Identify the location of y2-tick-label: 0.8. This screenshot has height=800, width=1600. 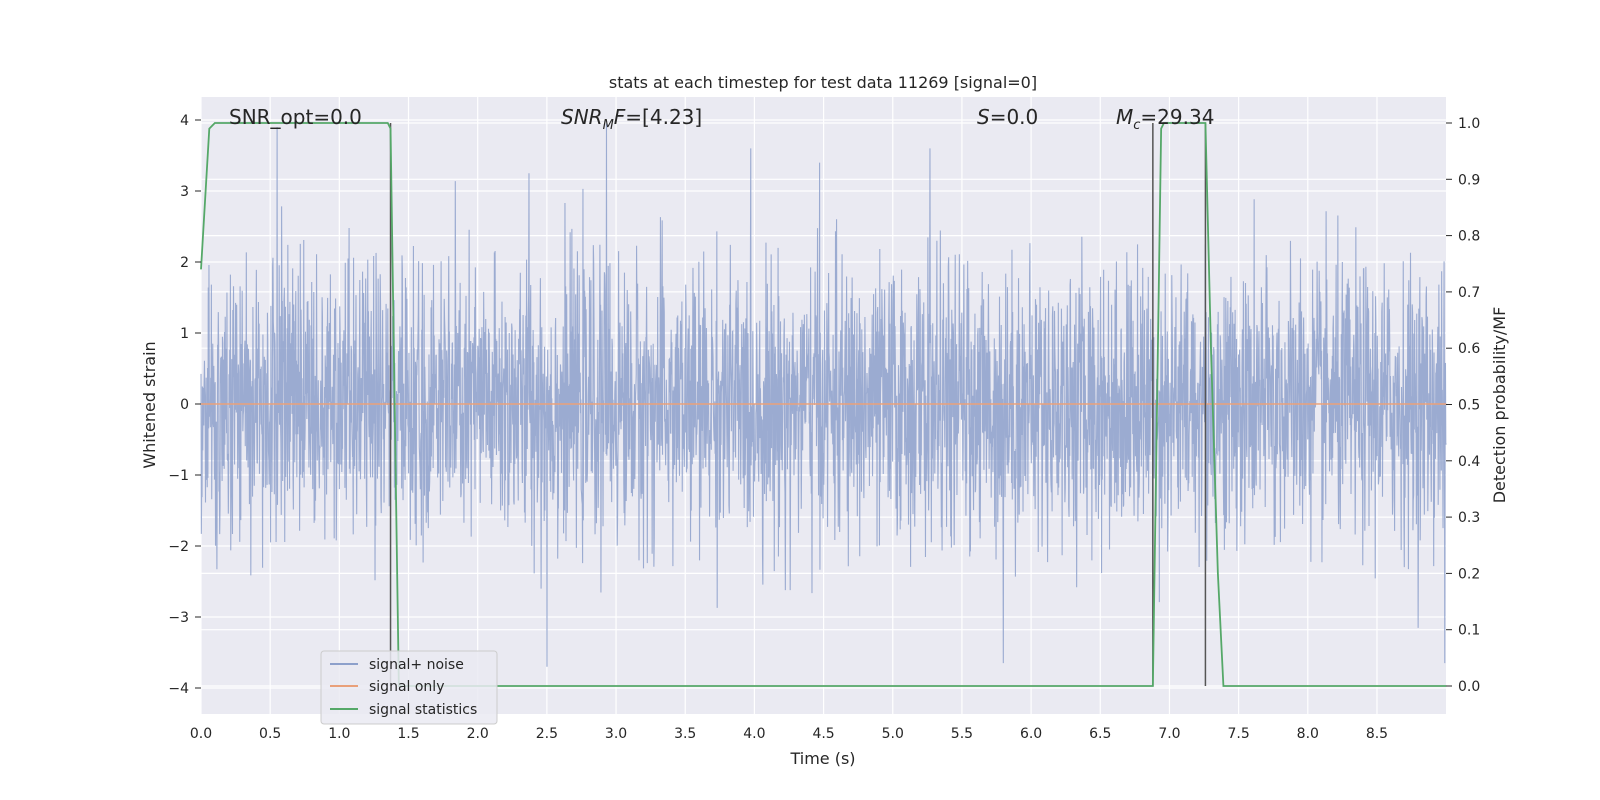
(1469, 237).